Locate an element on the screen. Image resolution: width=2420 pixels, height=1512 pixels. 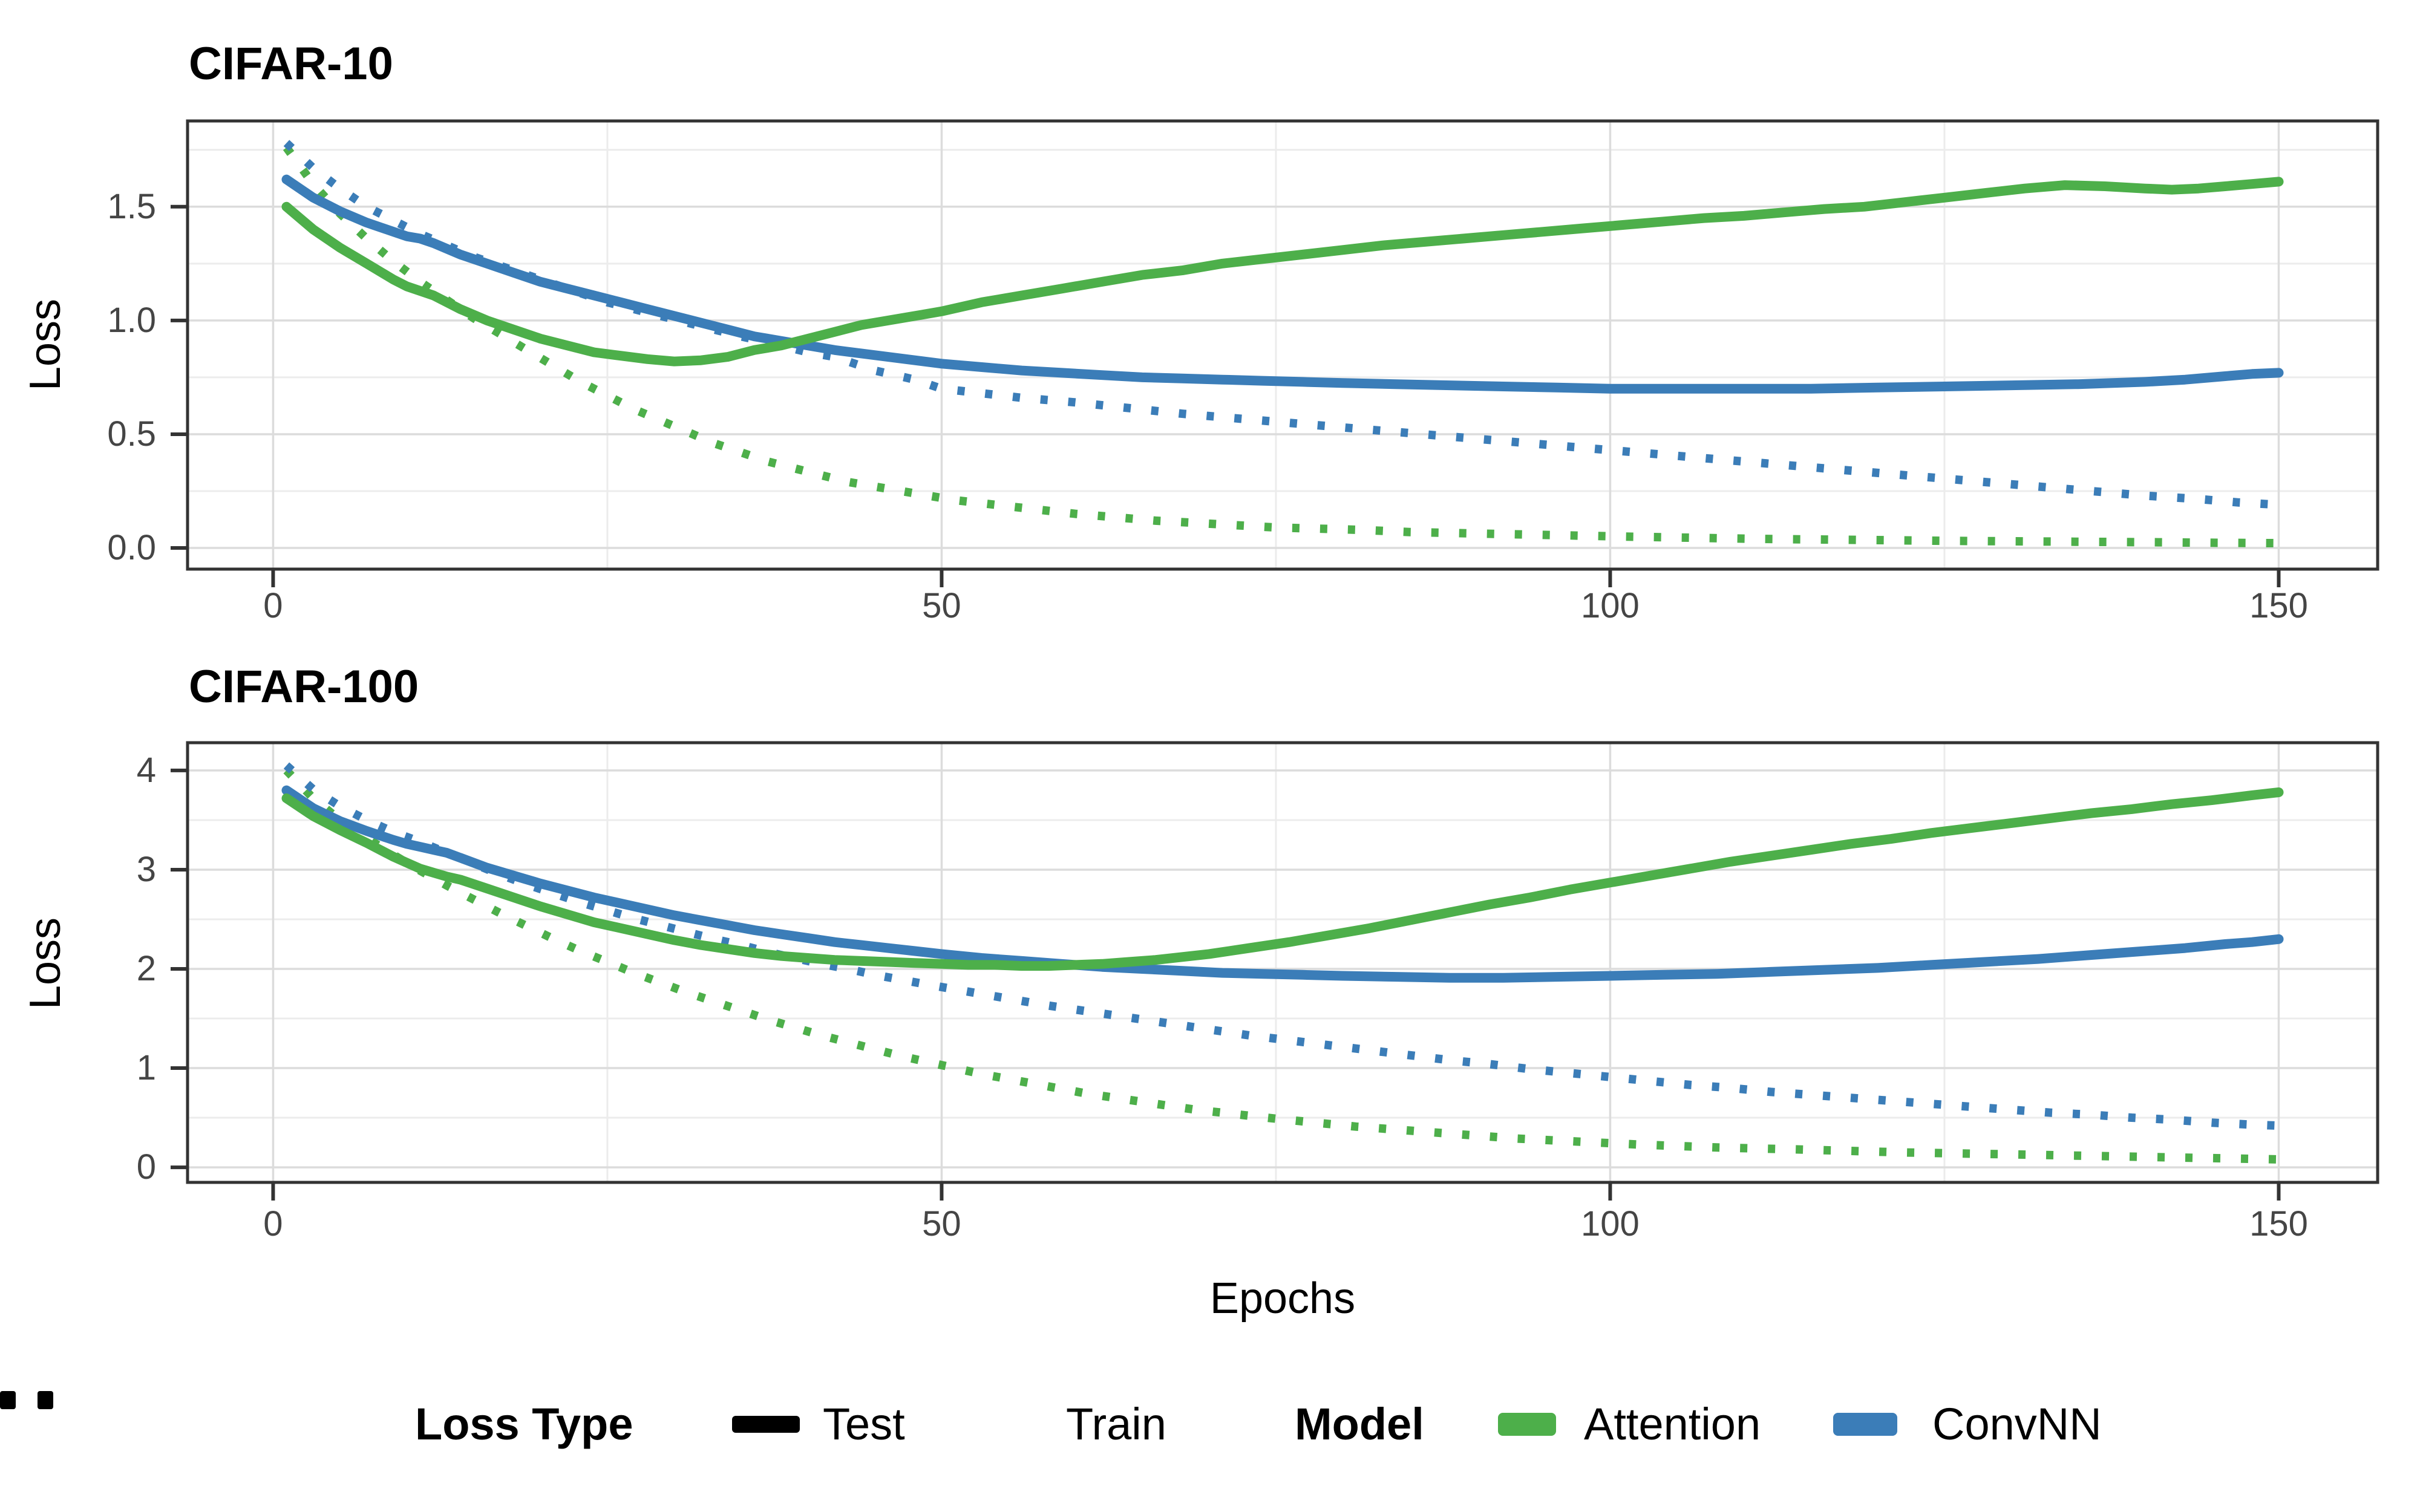
y-tick-label-2: 2 is located at coordinates (146, 968).